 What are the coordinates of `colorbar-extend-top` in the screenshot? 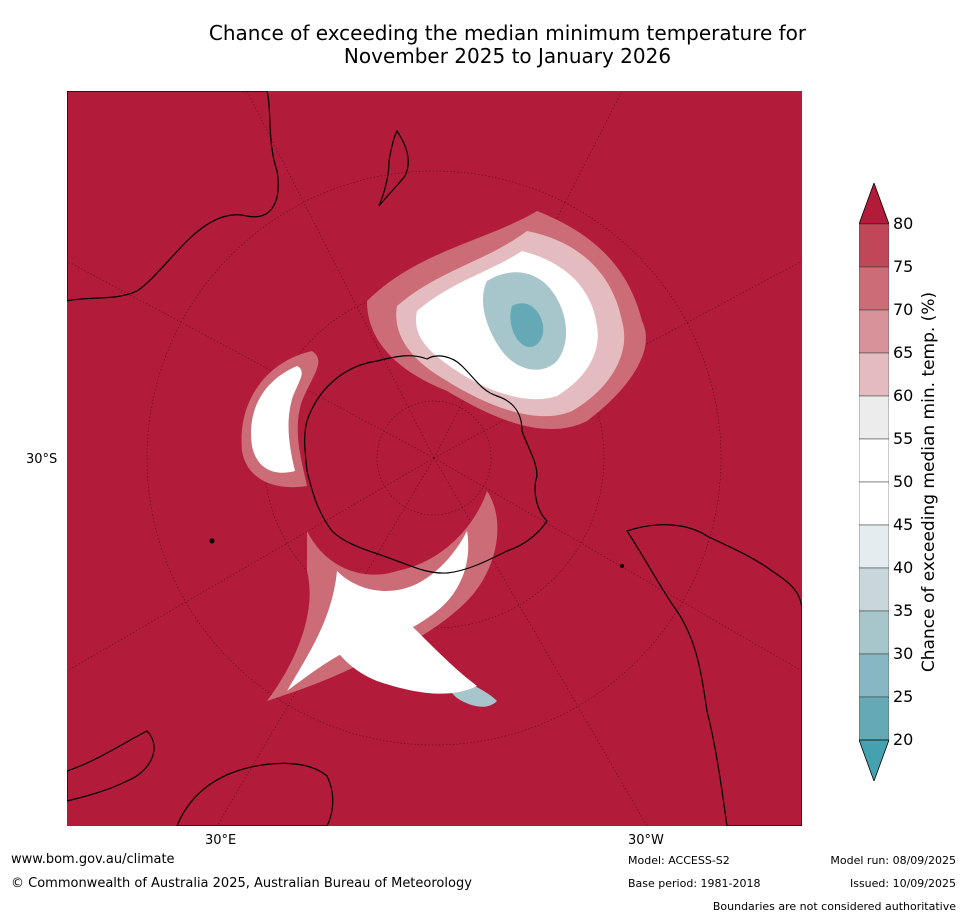 It's located at (874, 204).